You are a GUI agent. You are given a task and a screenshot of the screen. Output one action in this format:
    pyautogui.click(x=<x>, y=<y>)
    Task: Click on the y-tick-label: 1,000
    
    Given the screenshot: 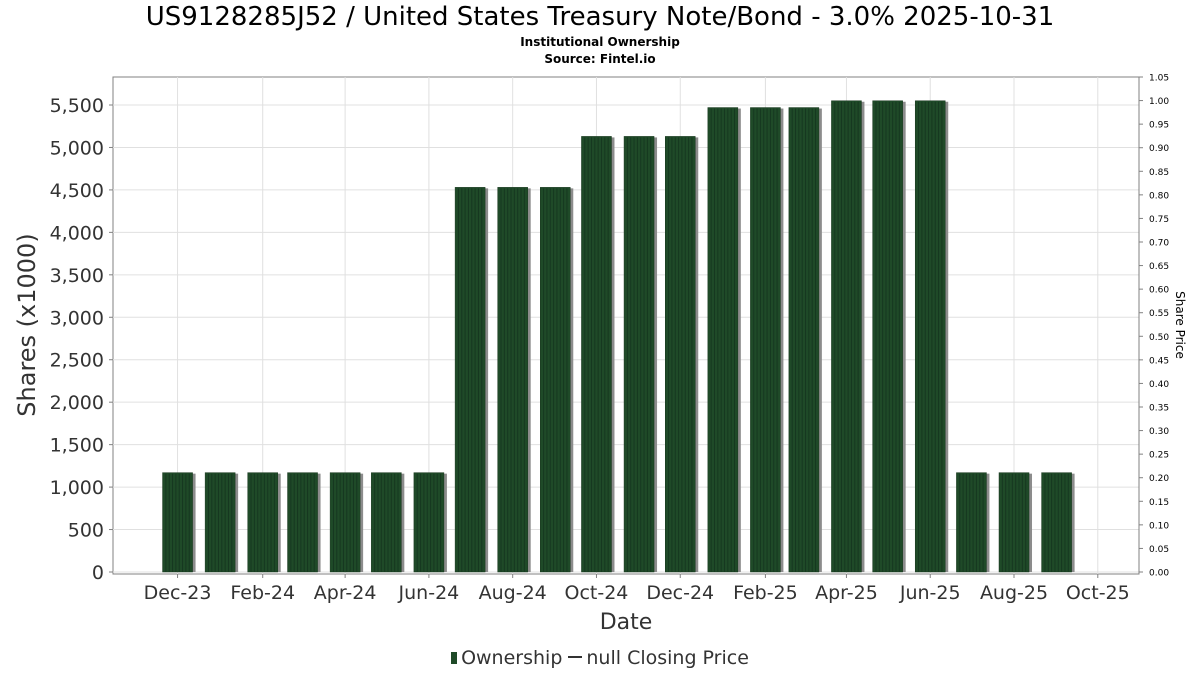 What is the action you would take?
    pyautogui.click(x=77, y=488)
    